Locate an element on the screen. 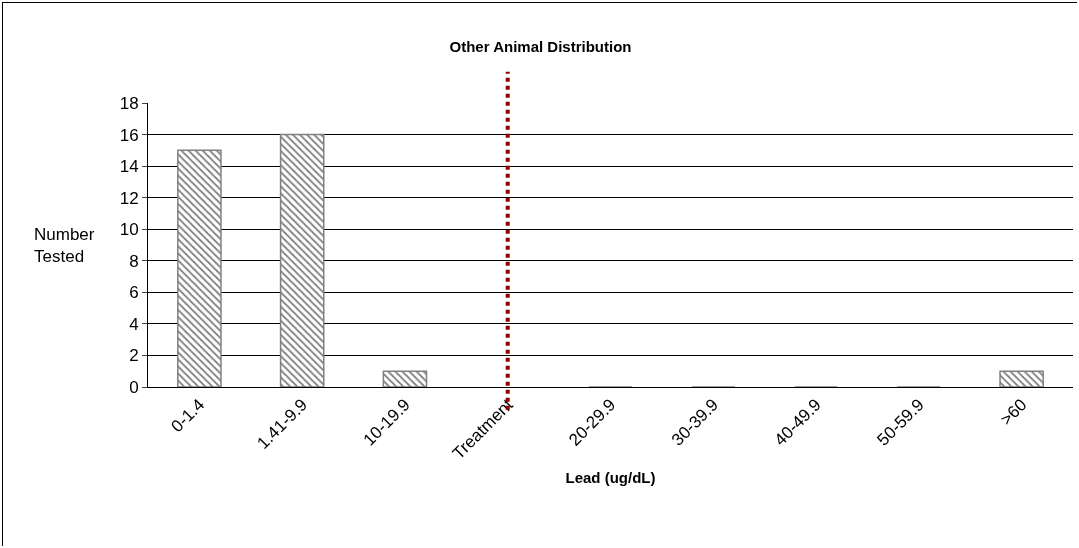  y-tick-label: 8 is located at coordinates (134, 261).